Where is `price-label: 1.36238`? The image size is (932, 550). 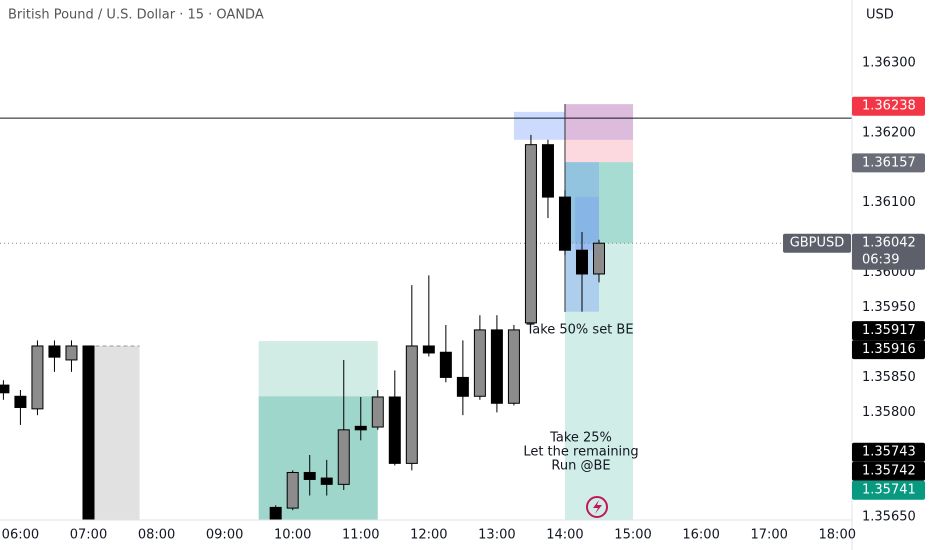
price-label: 1.36238 is located at coordinates (889, 106).